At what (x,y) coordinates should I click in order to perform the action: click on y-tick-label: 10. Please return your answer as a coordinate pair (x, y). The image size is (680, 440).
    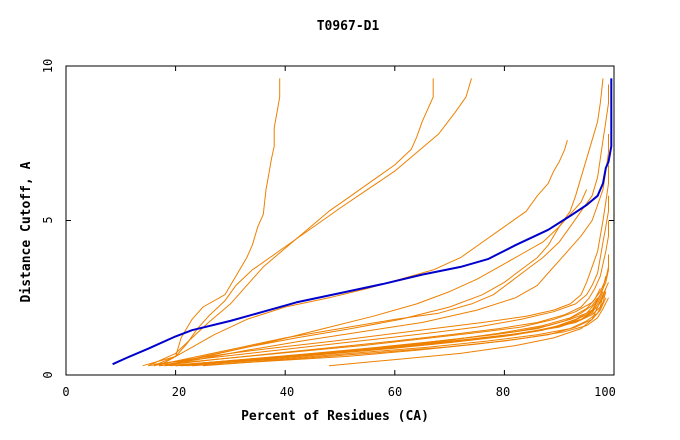
    Looking at the image, I should click on (48, 66).